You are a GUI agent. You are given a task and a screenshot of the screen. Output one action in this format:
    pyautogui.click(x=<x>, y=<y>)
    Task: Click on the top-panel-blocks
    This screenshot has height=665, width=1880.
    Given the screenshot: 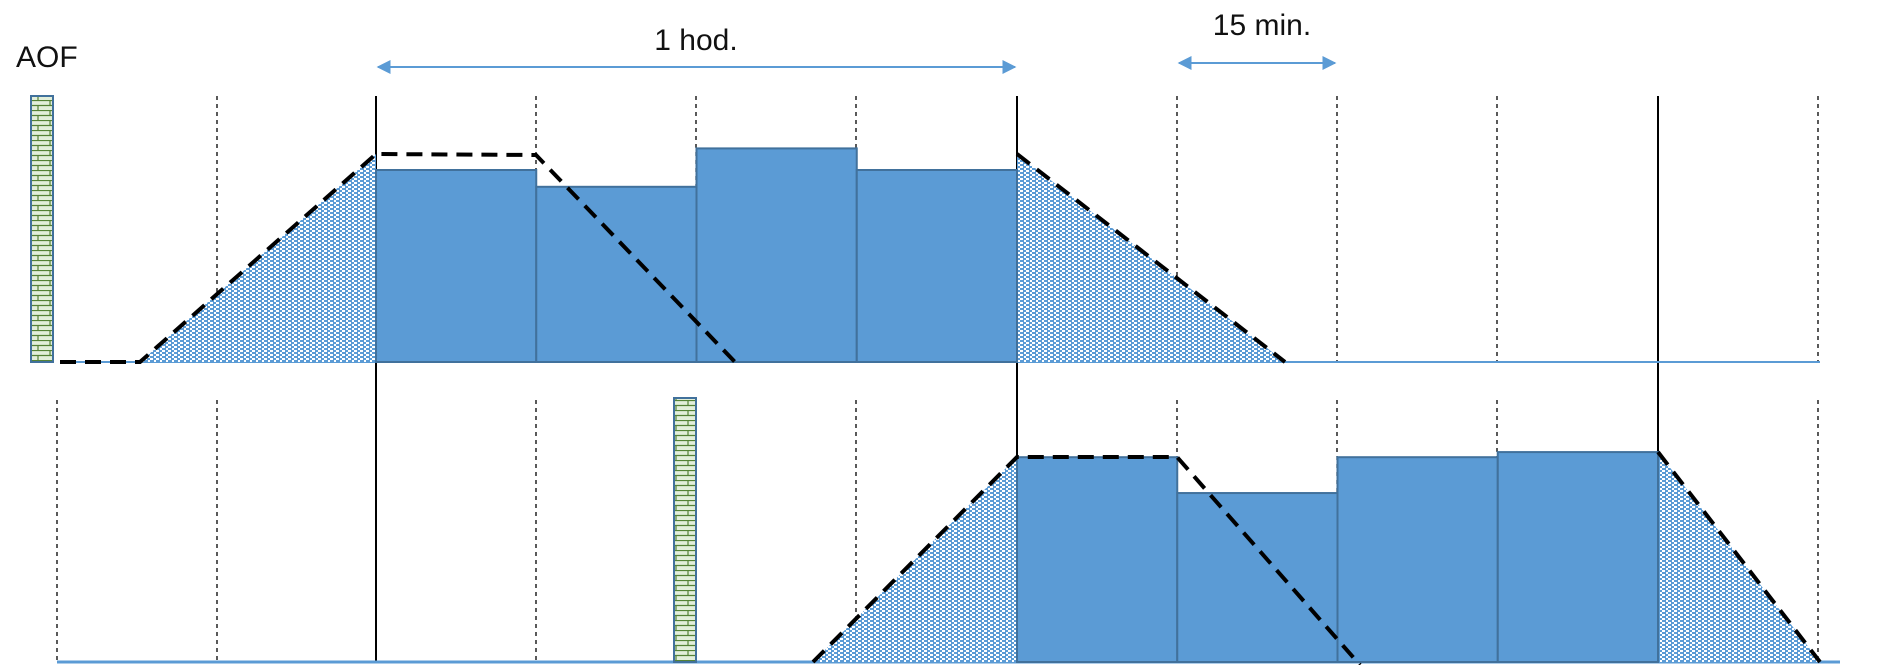 What is the action you would take?
    pyautogui.click(x=696, y=255)
    